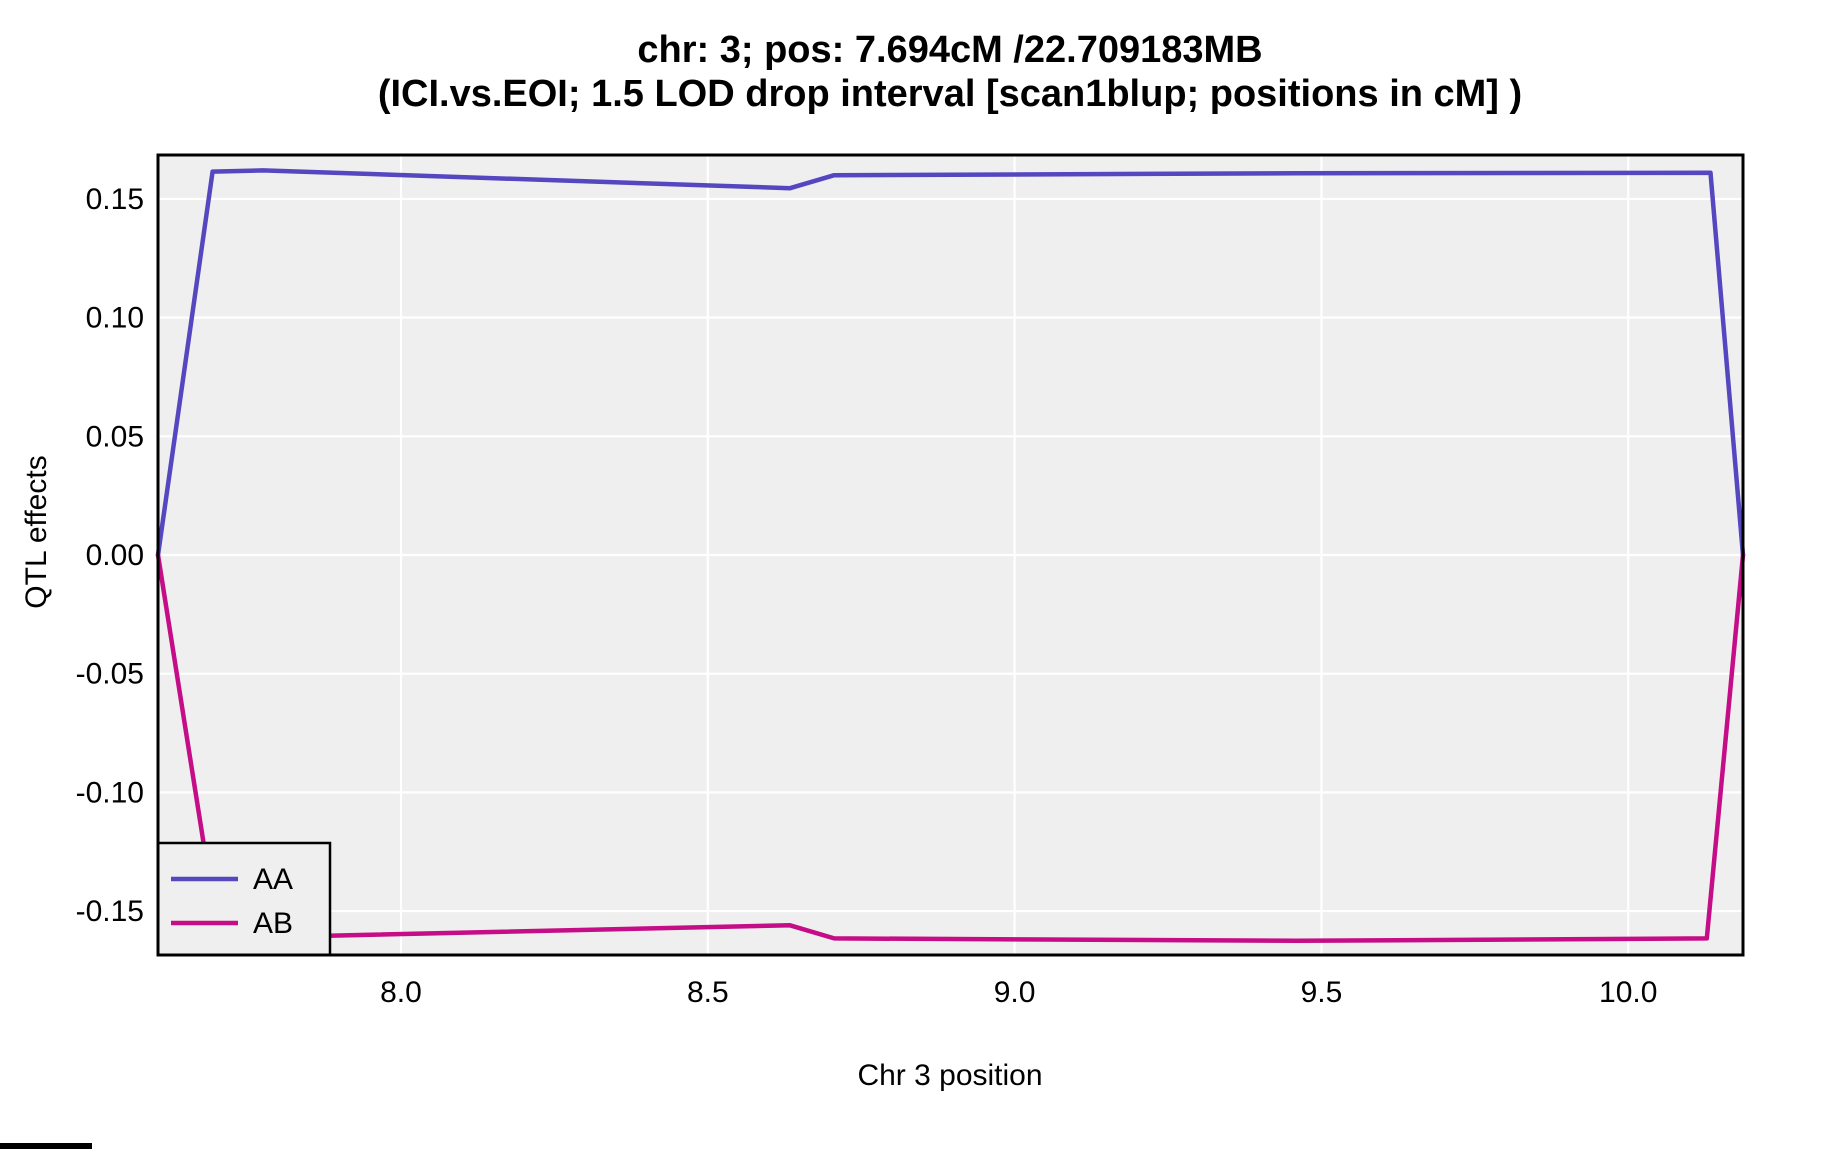 This screenshot has height=1152, width=1824. I want to click on legend-background, so click(244, 899).